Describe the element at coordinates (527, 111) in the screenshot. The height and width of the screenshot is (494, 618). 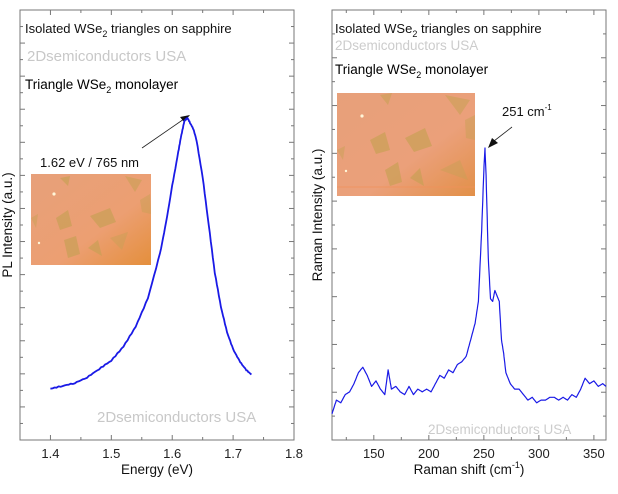
I see `raman-peak-label: 251 cm-1` at that location.